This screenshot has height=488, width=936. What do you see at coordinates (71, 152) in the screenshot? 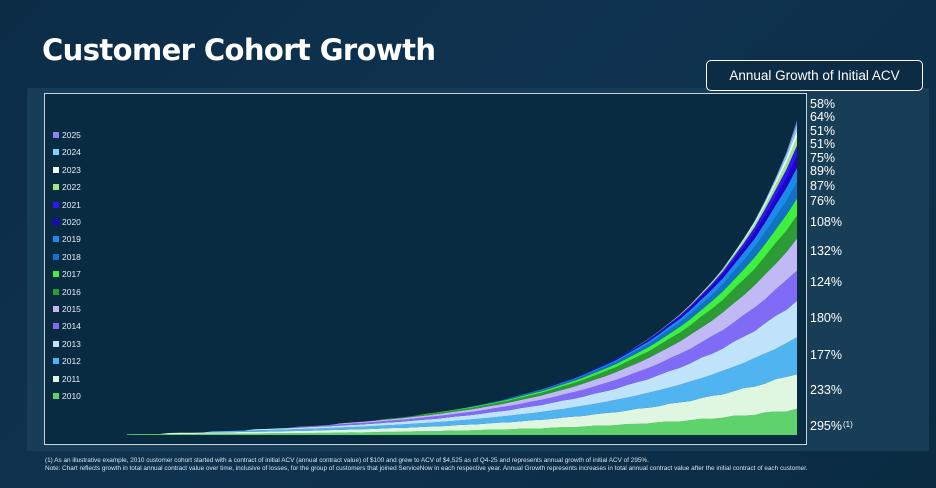
I see `legend-label: 2024` at bounding box center [71, 152].